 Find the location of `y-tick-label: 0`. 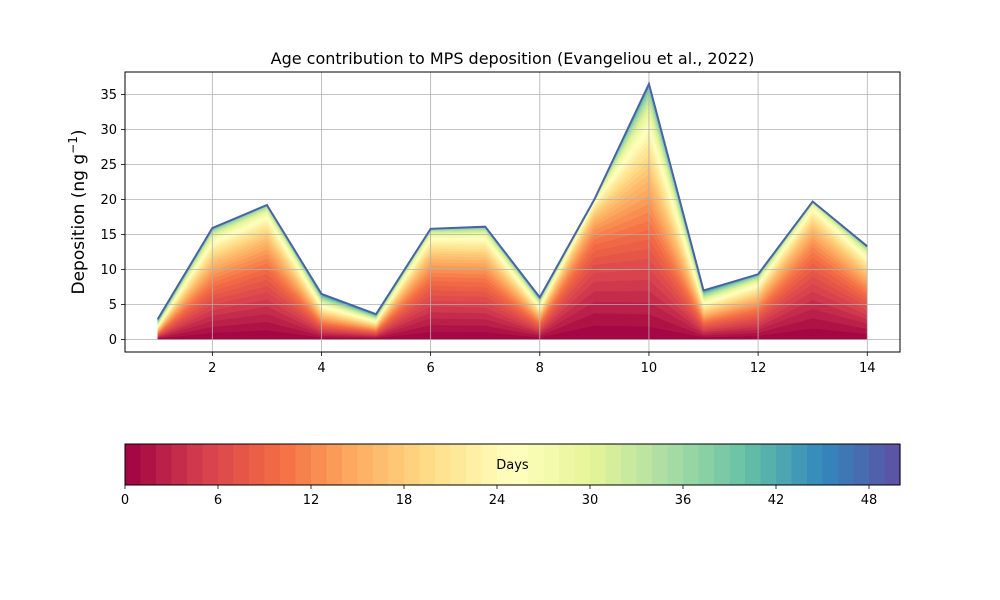

y-tick-label: 0 is located at coordinates (113, 340).